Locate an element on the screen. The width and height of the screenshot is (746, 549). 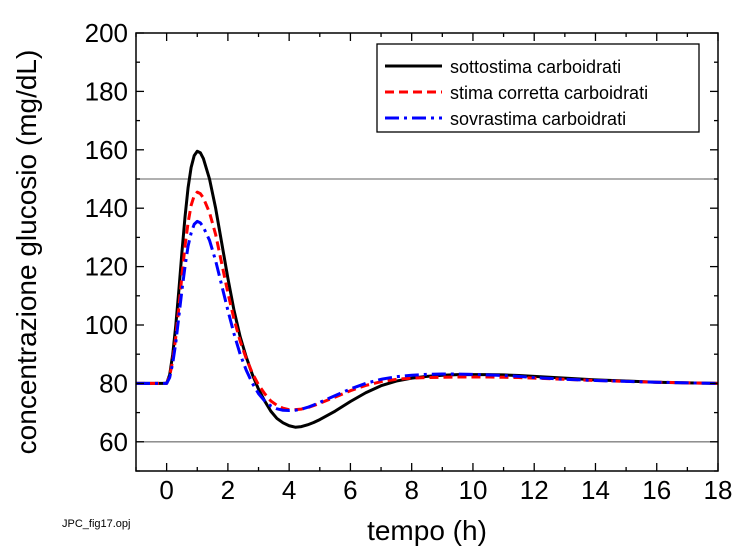
y-tick-label: 160 is located at coordinates (106, 150).